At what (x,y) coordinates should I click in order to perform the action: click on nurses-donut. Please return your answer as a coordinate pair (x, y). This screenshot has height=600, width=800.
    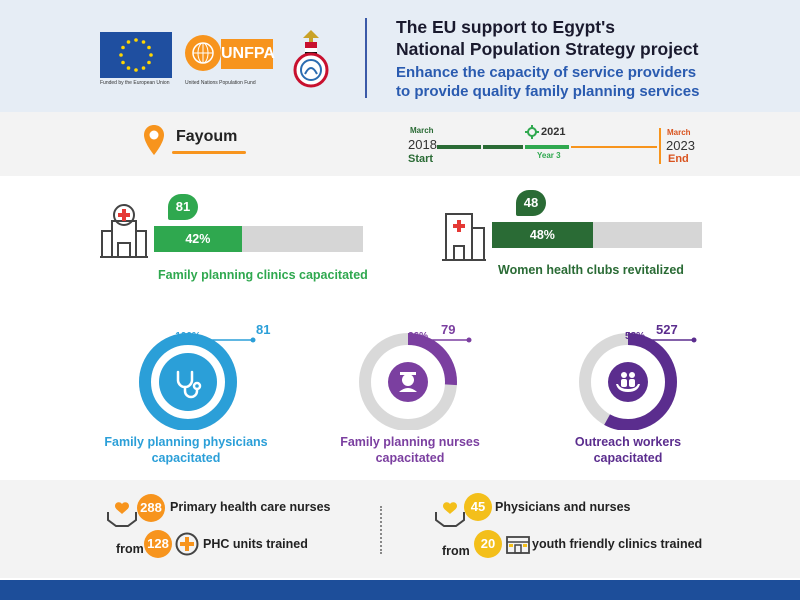
    Looking at the image, I should click on (408, 381).